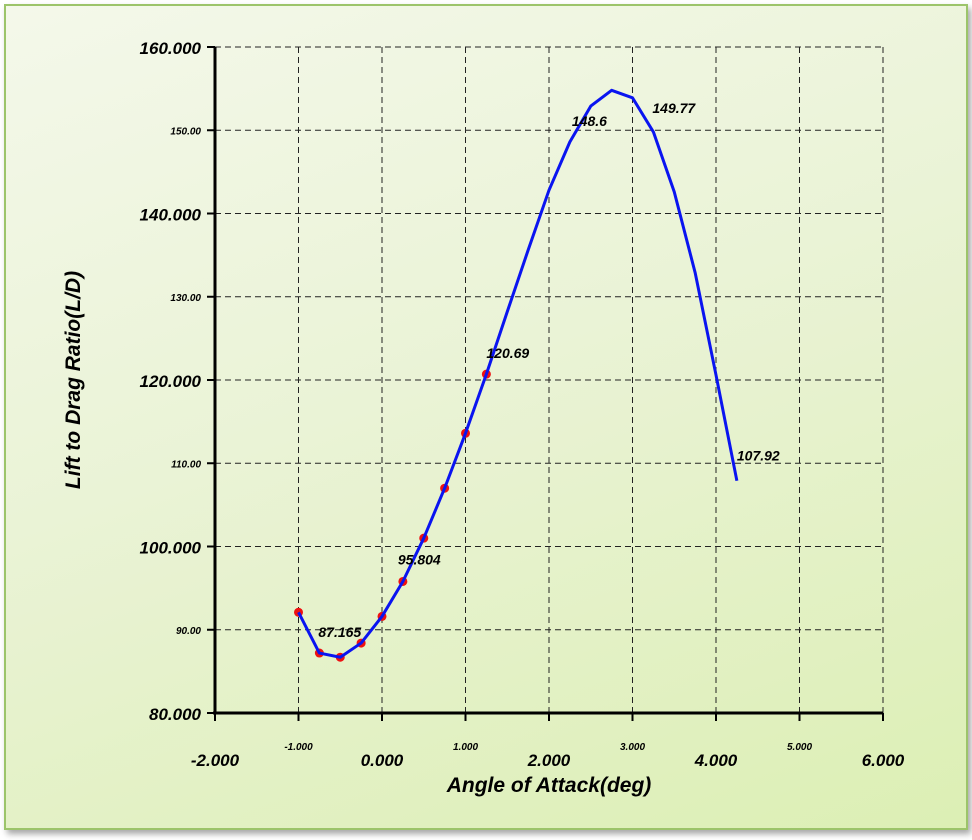 This screenshot has width=972, height=840. I want to click on x-major-tick-label: 0.000, so click(382, 760).